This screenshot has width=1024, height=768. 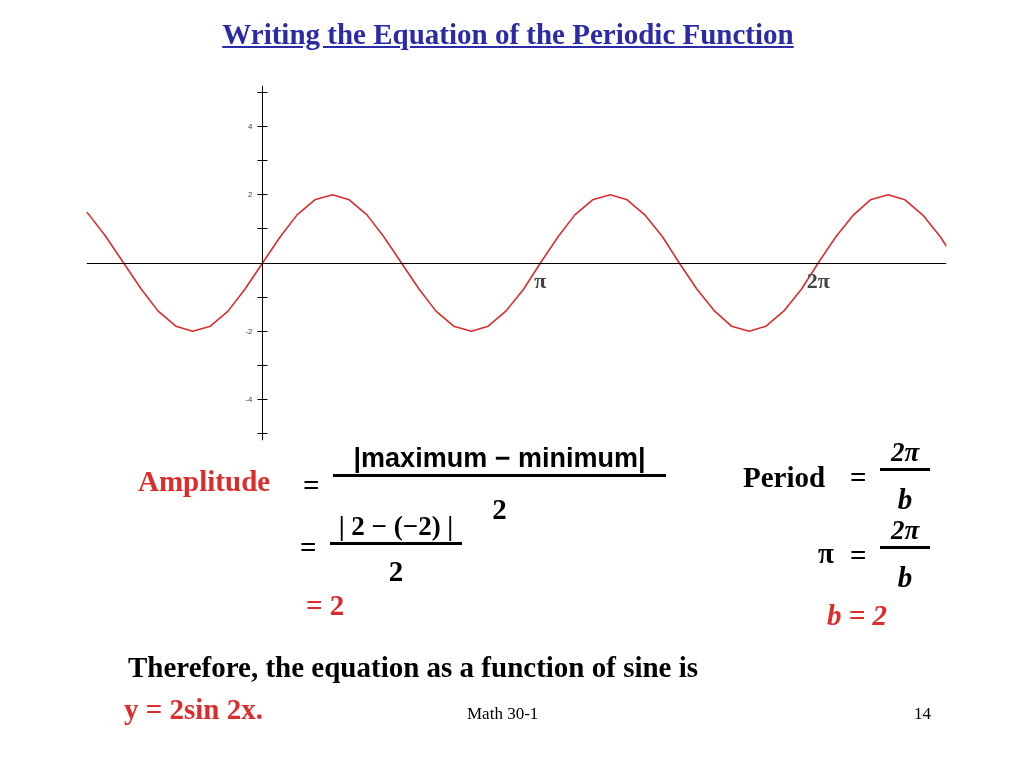 I want to click on text: b = 2, so click(x=857, y=615).